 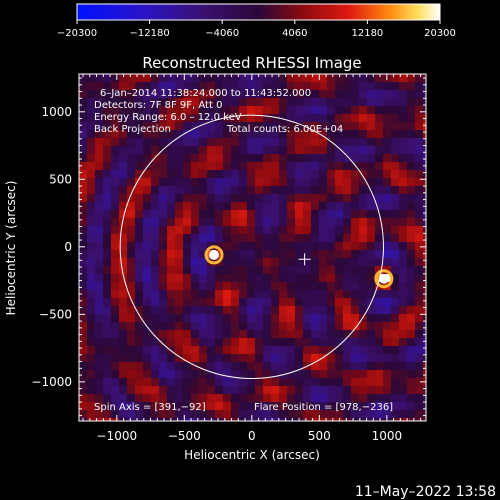 I want to click on x-axis-label: Heliocentric X (arcsec), so click(x=252, y=455).